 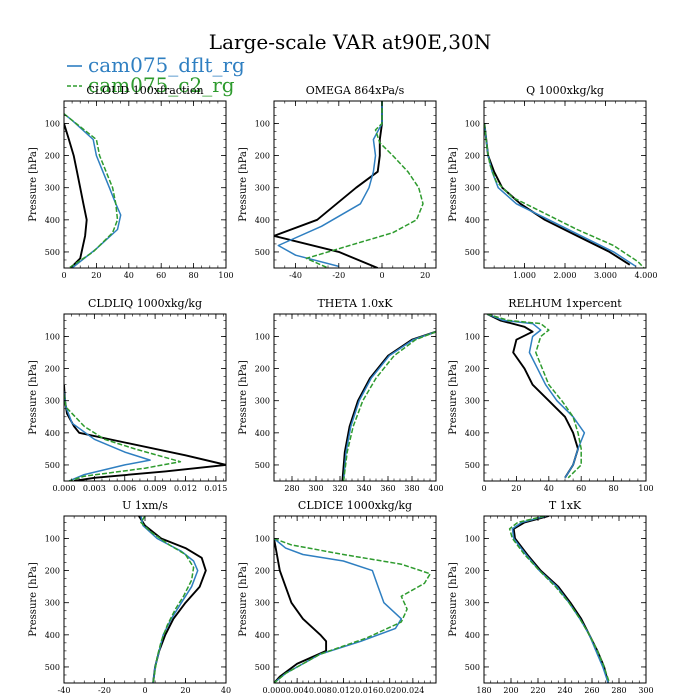 I want to click on figure-title: Large-scale VAR at90E,30N, so click(x=350, y=42).